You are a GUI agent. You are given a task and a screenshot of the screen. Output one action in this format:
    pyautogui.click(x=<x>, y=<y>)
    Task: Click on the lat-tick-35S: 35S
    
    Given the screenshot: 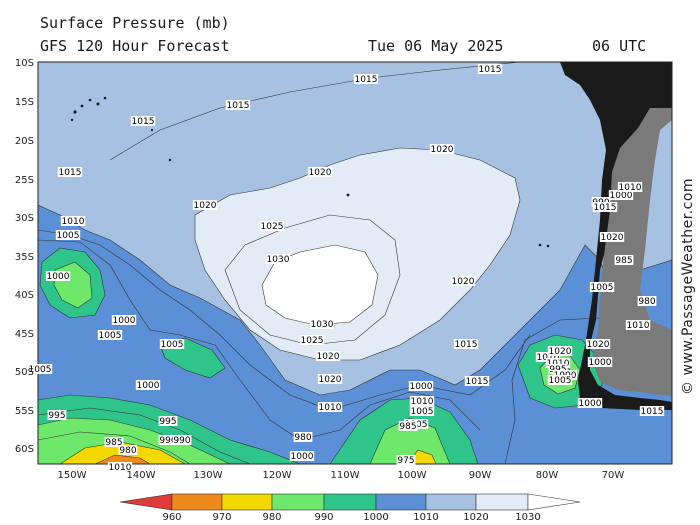 What is the action you would take?
    pyautogui.click(x=24, y=257)
    